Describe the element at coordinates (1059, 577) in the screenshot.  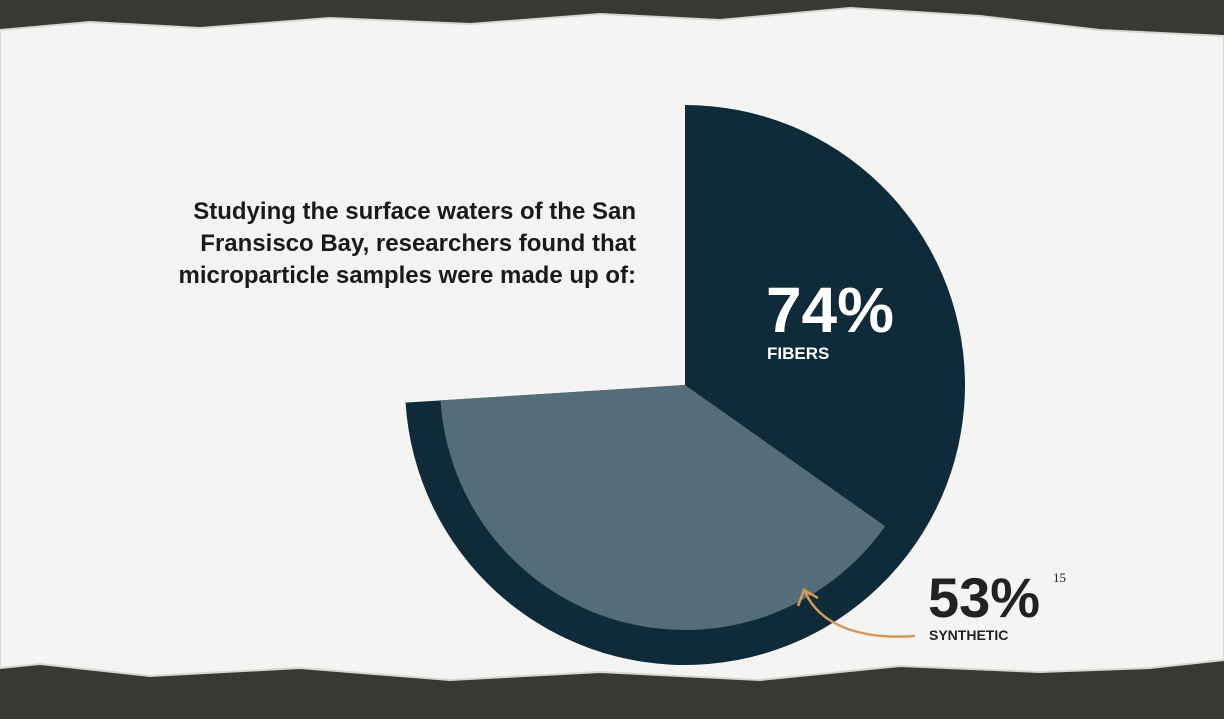
I see `footnote: 15` at that location.